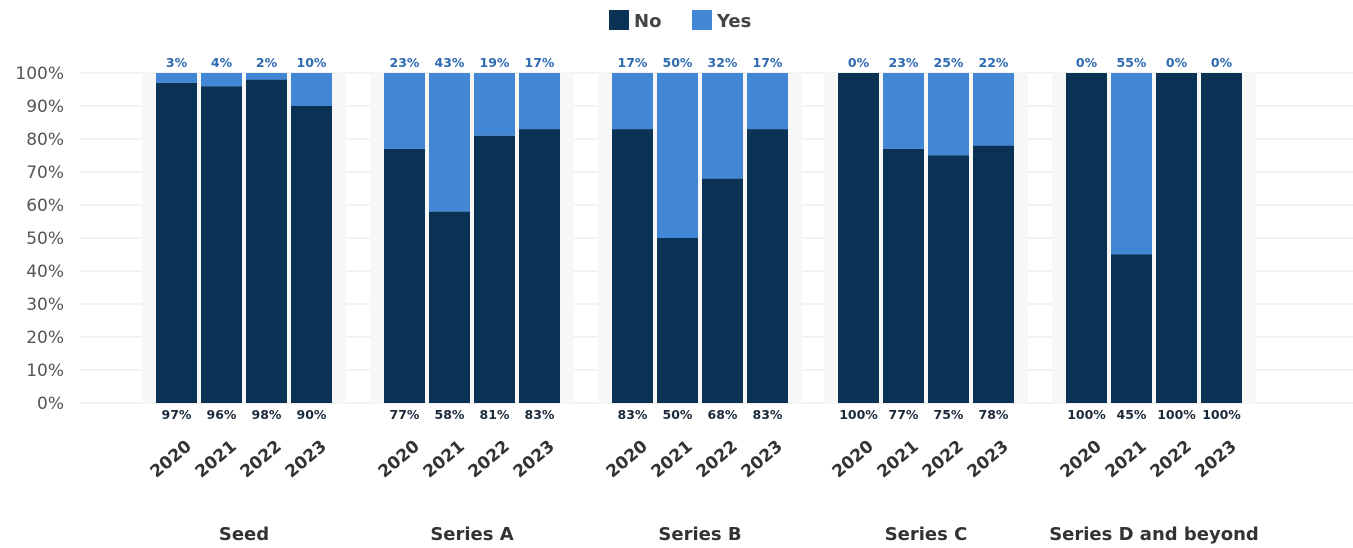 The width and height of the screenshot is (1353, 548). Describe the element at coordinates (733, 21) in the screenshot. I see `legend-label-yes: Yes` at that location.